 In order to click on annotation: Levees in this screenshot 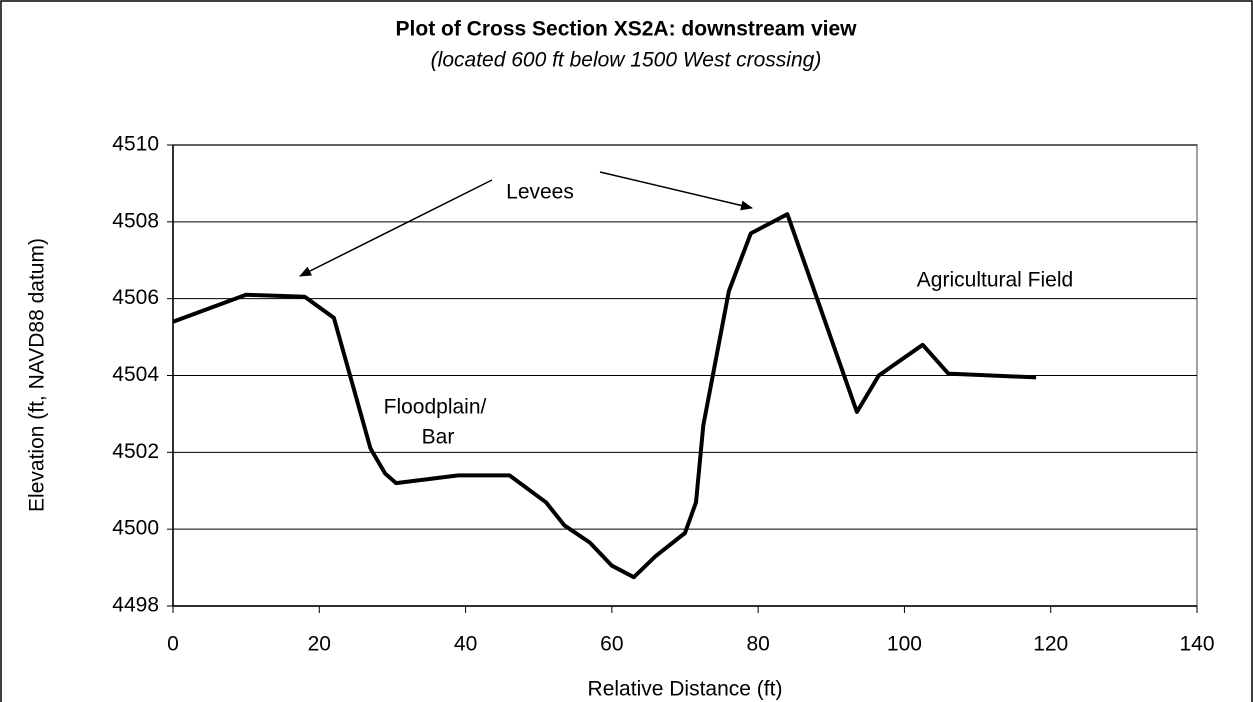, I will do `click(540, 192)`.